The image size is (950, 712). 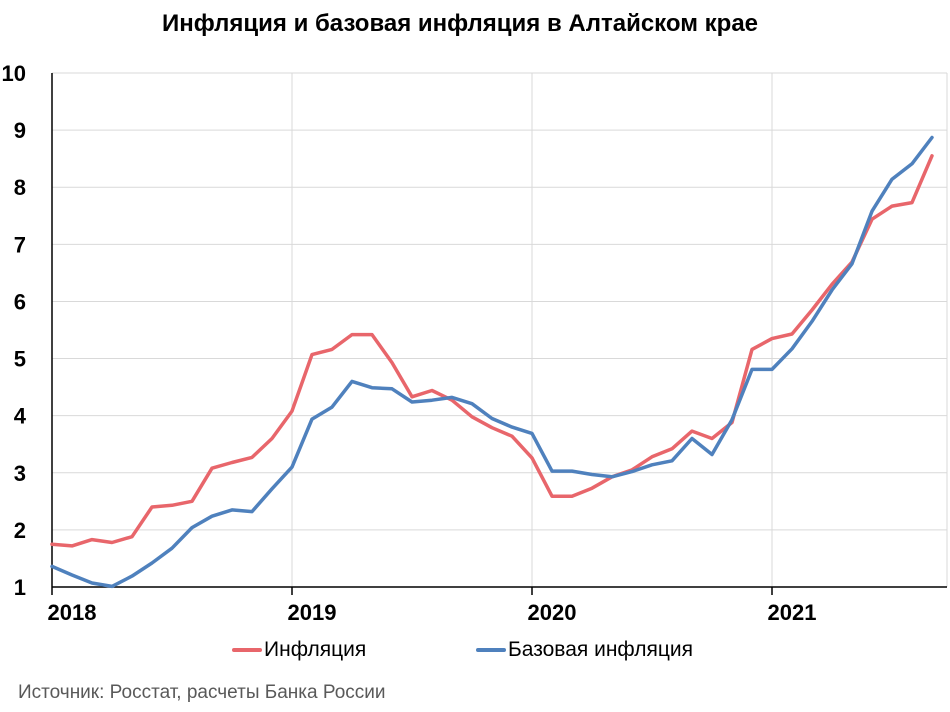 I want to click on y-tick-label: 10, so click(x=14, y=73).